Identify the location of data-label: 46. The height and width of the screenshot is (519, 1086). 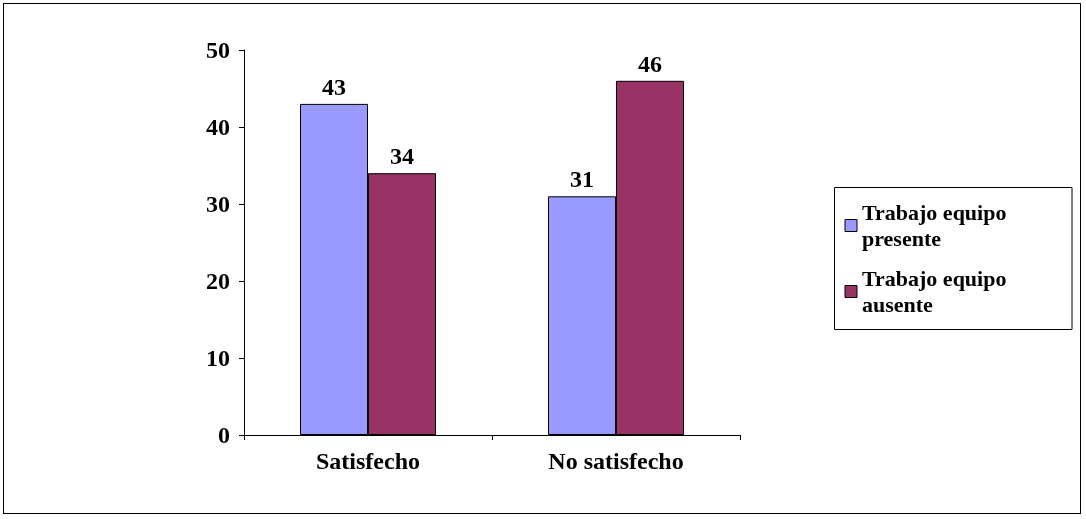
(650, 63).